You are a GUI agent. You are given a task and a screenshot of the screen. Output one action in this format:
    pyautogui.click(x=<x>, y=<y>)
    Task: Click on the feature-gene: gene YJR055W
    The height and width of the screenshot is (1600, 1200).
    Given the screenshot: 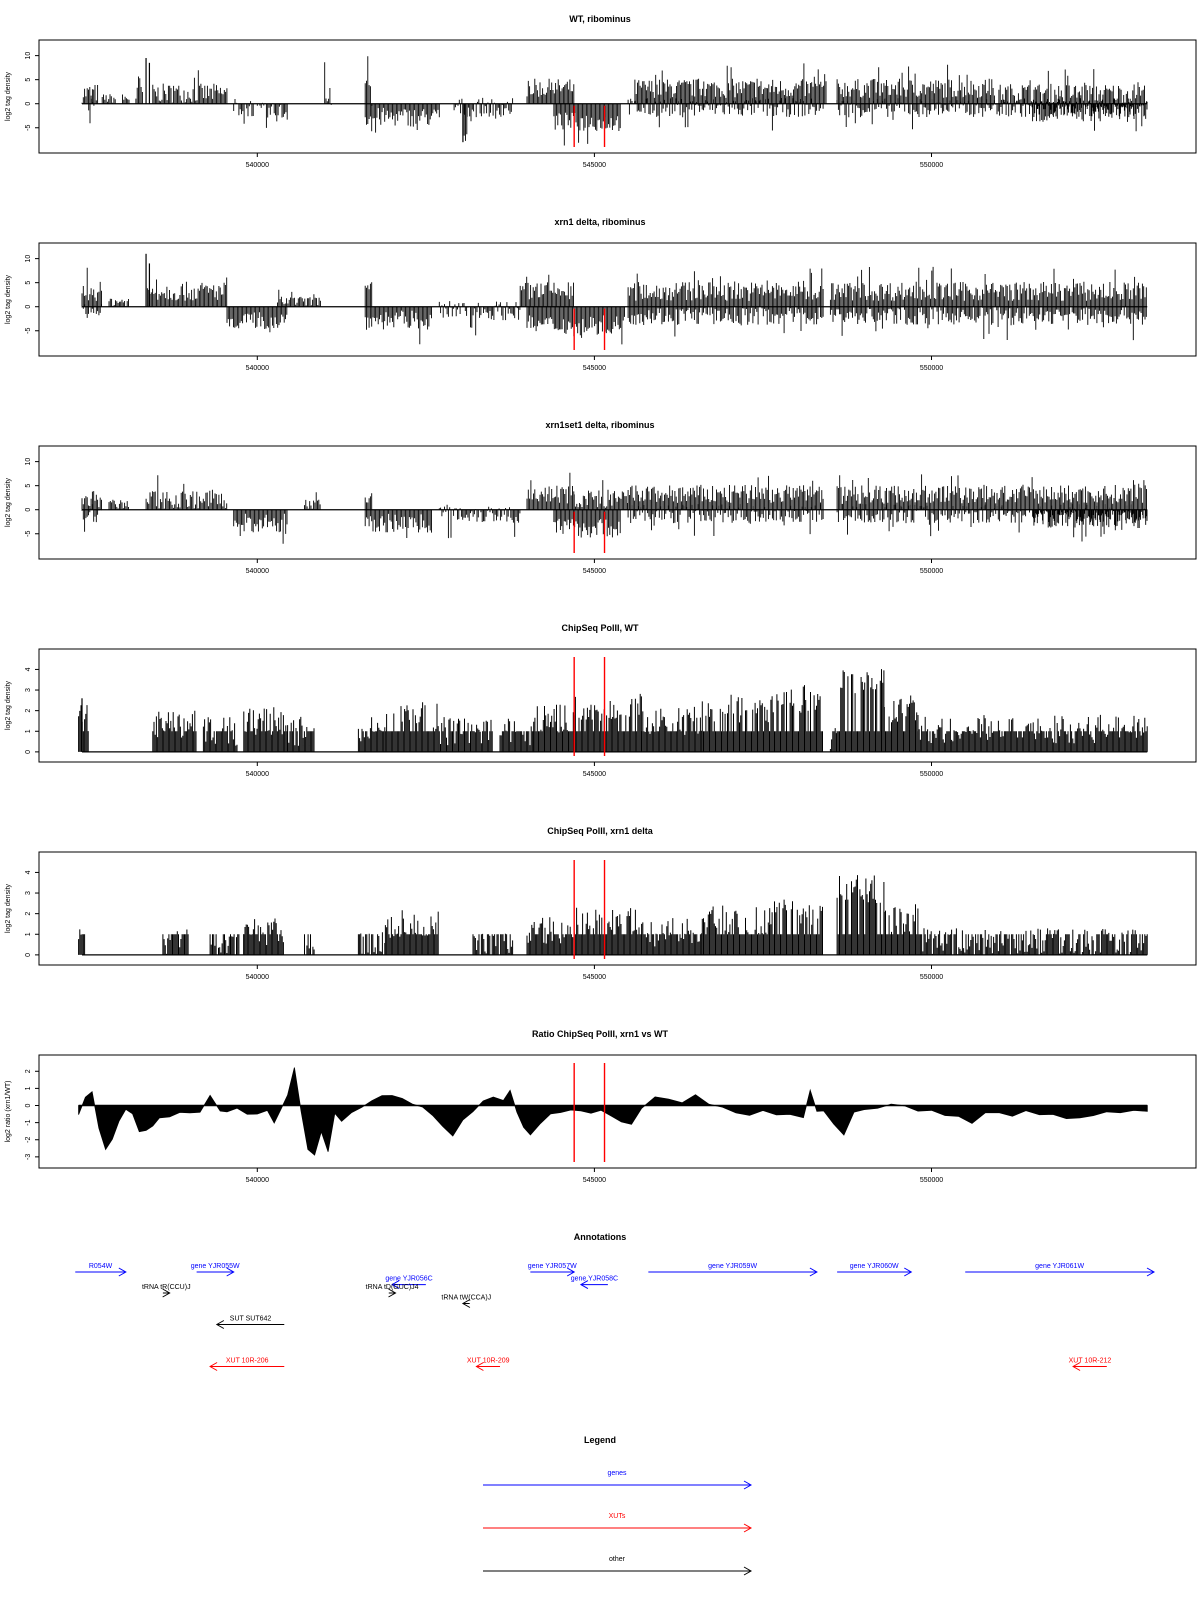 What is the action you would take?
    pyautogui.click(x=215, y=1270)
    